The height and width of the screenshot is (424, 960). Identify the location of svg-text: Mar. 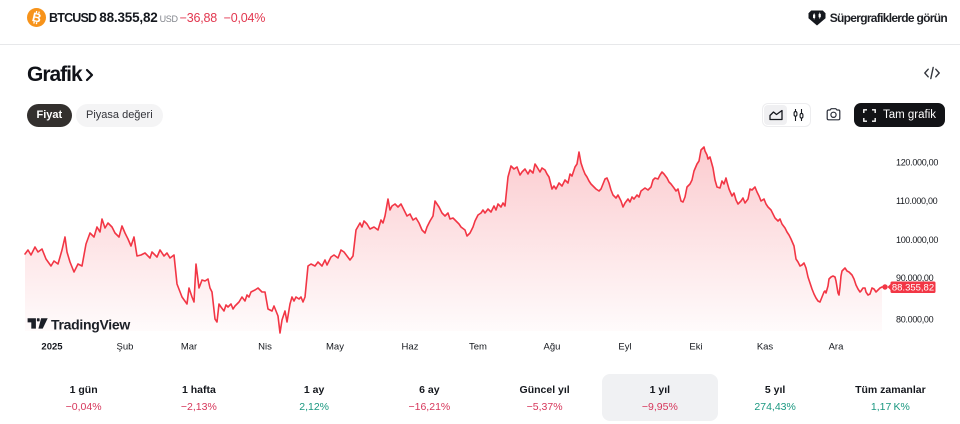
(189, 347).